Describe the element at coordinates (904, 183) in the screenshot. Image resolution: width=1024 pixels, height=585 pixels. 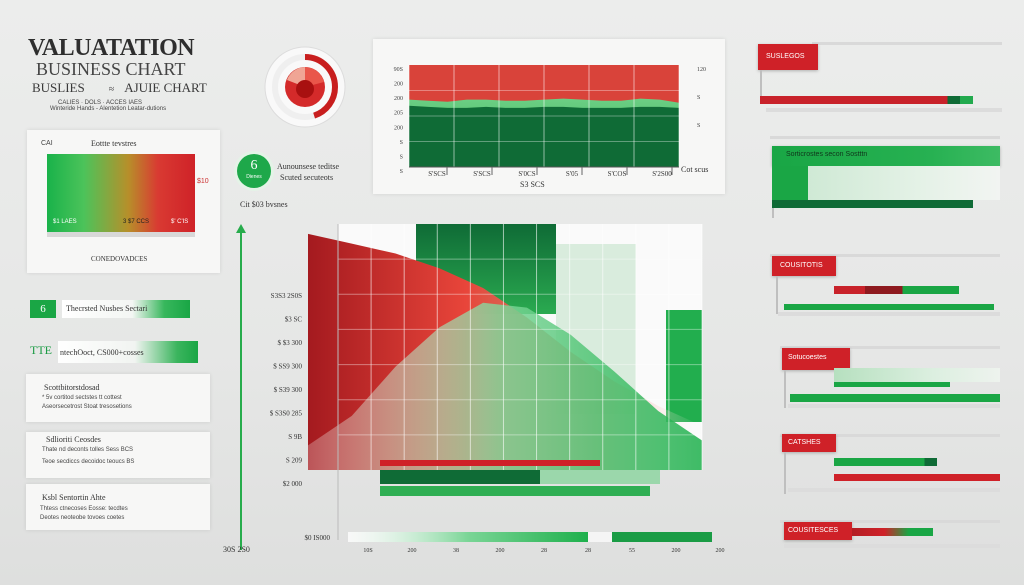
I see `right-row-2-fade` at that location.